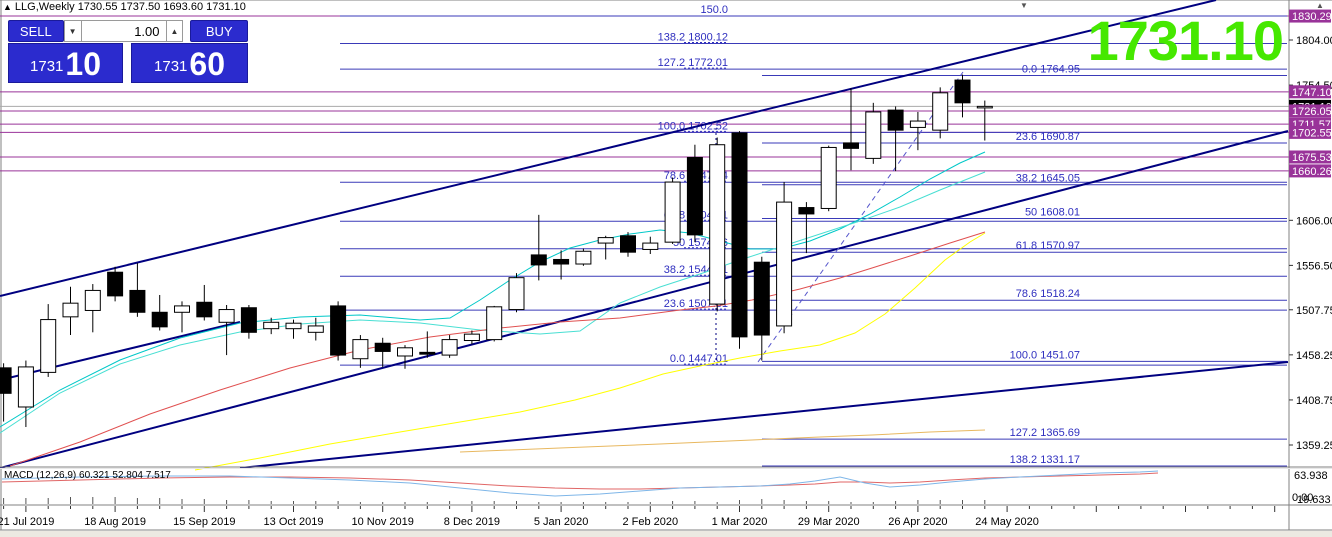  Describe the element at coordinates (174, 31) in the screenshot. I see `volume-increase-button: ▲` at that location.